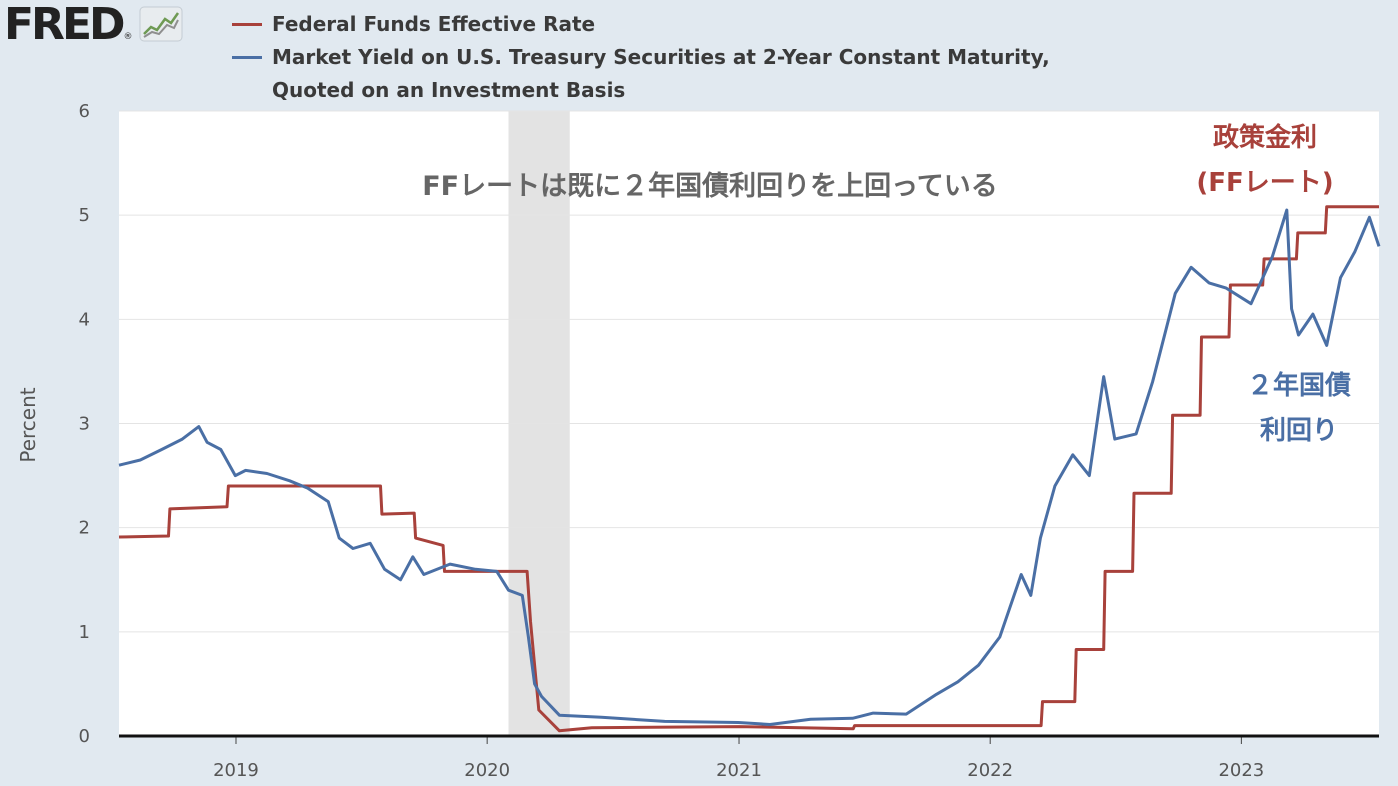  What do you see at coordinates (1241, 770) in the screenshot?
I see `x-tick-label: 2023` at bounding box center [1241, 770].